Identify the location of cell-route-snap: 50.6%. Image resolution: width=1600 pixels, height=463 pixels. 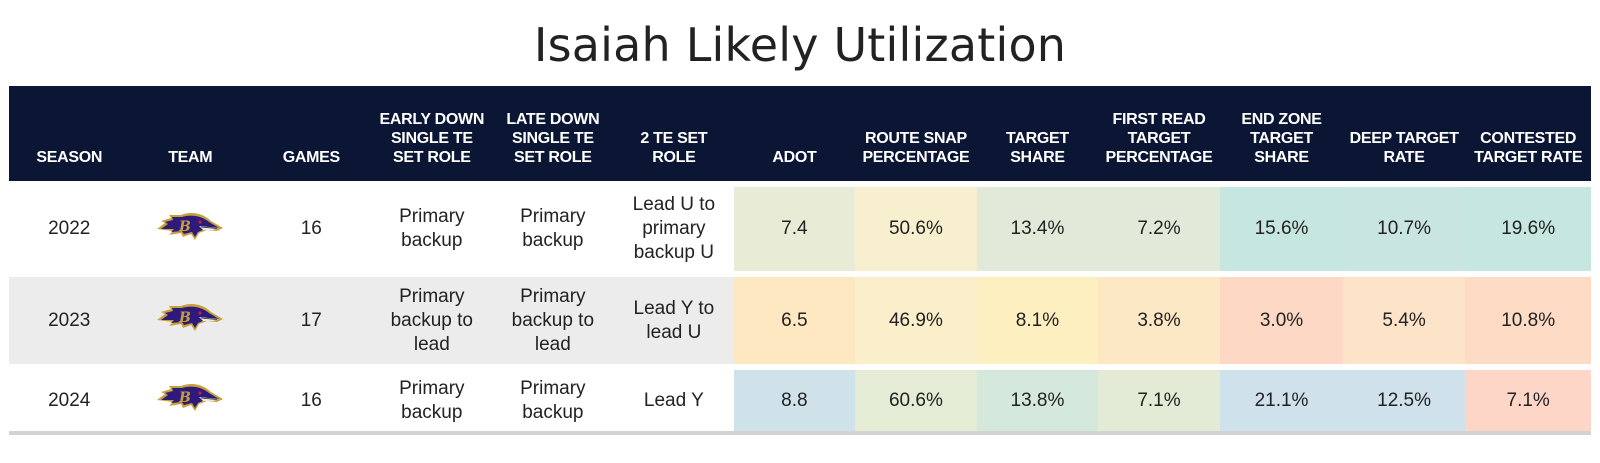
(916, 229).